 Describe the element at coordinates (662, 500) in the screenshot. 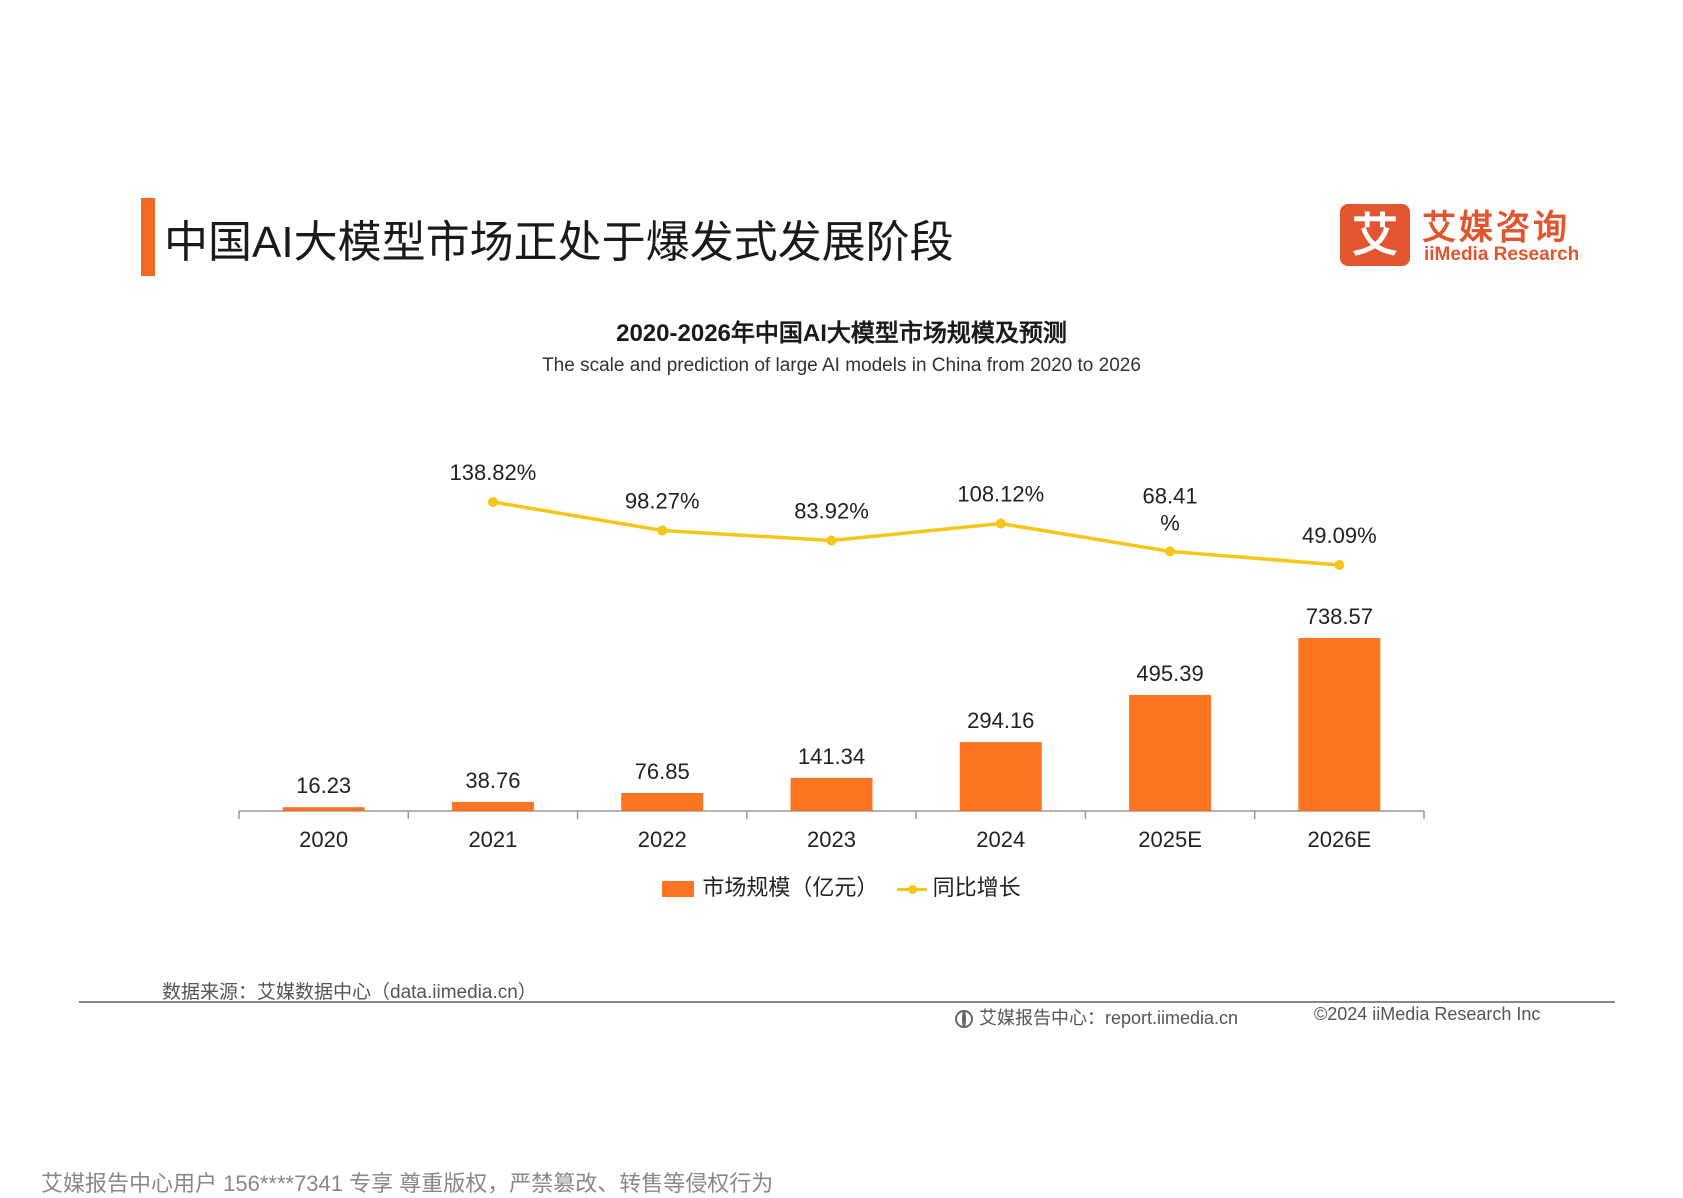

I see `growth-value-label: 98.27%` at that location.